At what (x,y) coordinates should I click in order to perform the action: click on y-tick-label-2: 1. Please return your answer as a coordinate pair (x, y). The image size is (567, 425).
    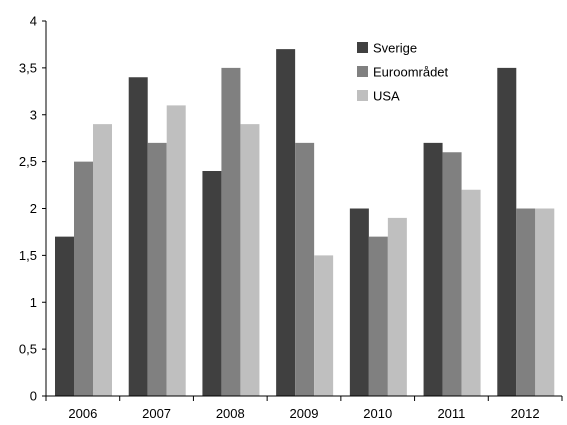
    Looking at the image, I should click on (33, 302).